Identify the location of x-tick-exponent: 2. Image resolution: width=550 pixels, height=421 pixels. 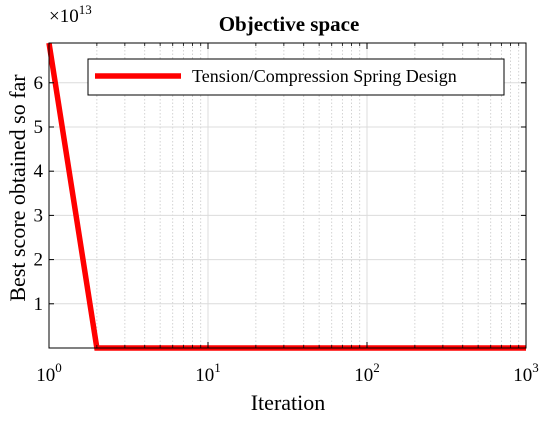
(376, 367).